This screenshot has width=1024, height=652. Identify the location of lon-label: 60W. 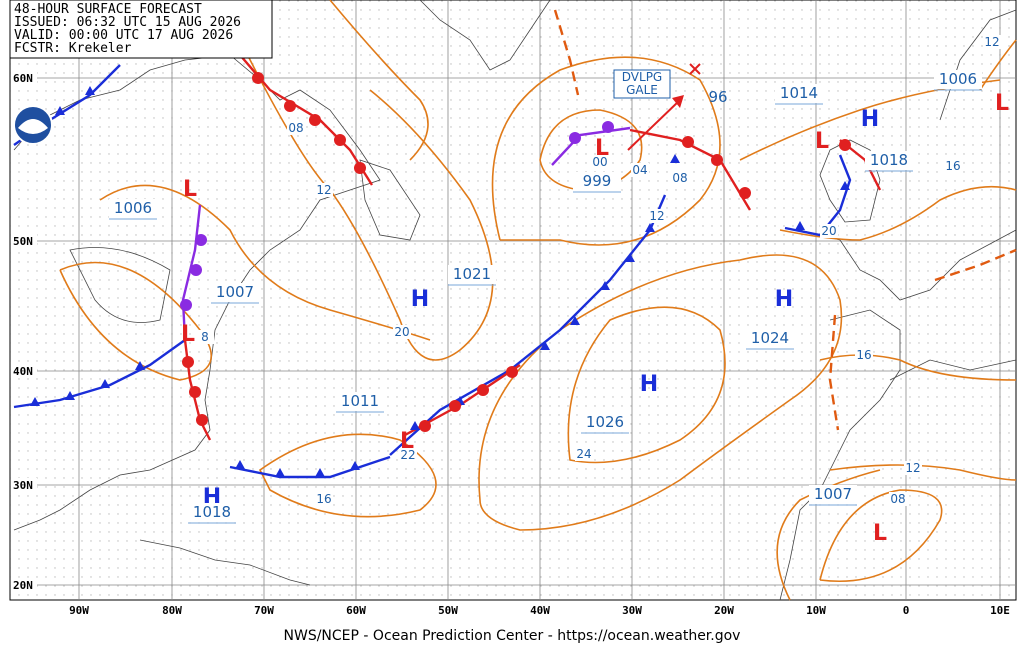
(356, 610).